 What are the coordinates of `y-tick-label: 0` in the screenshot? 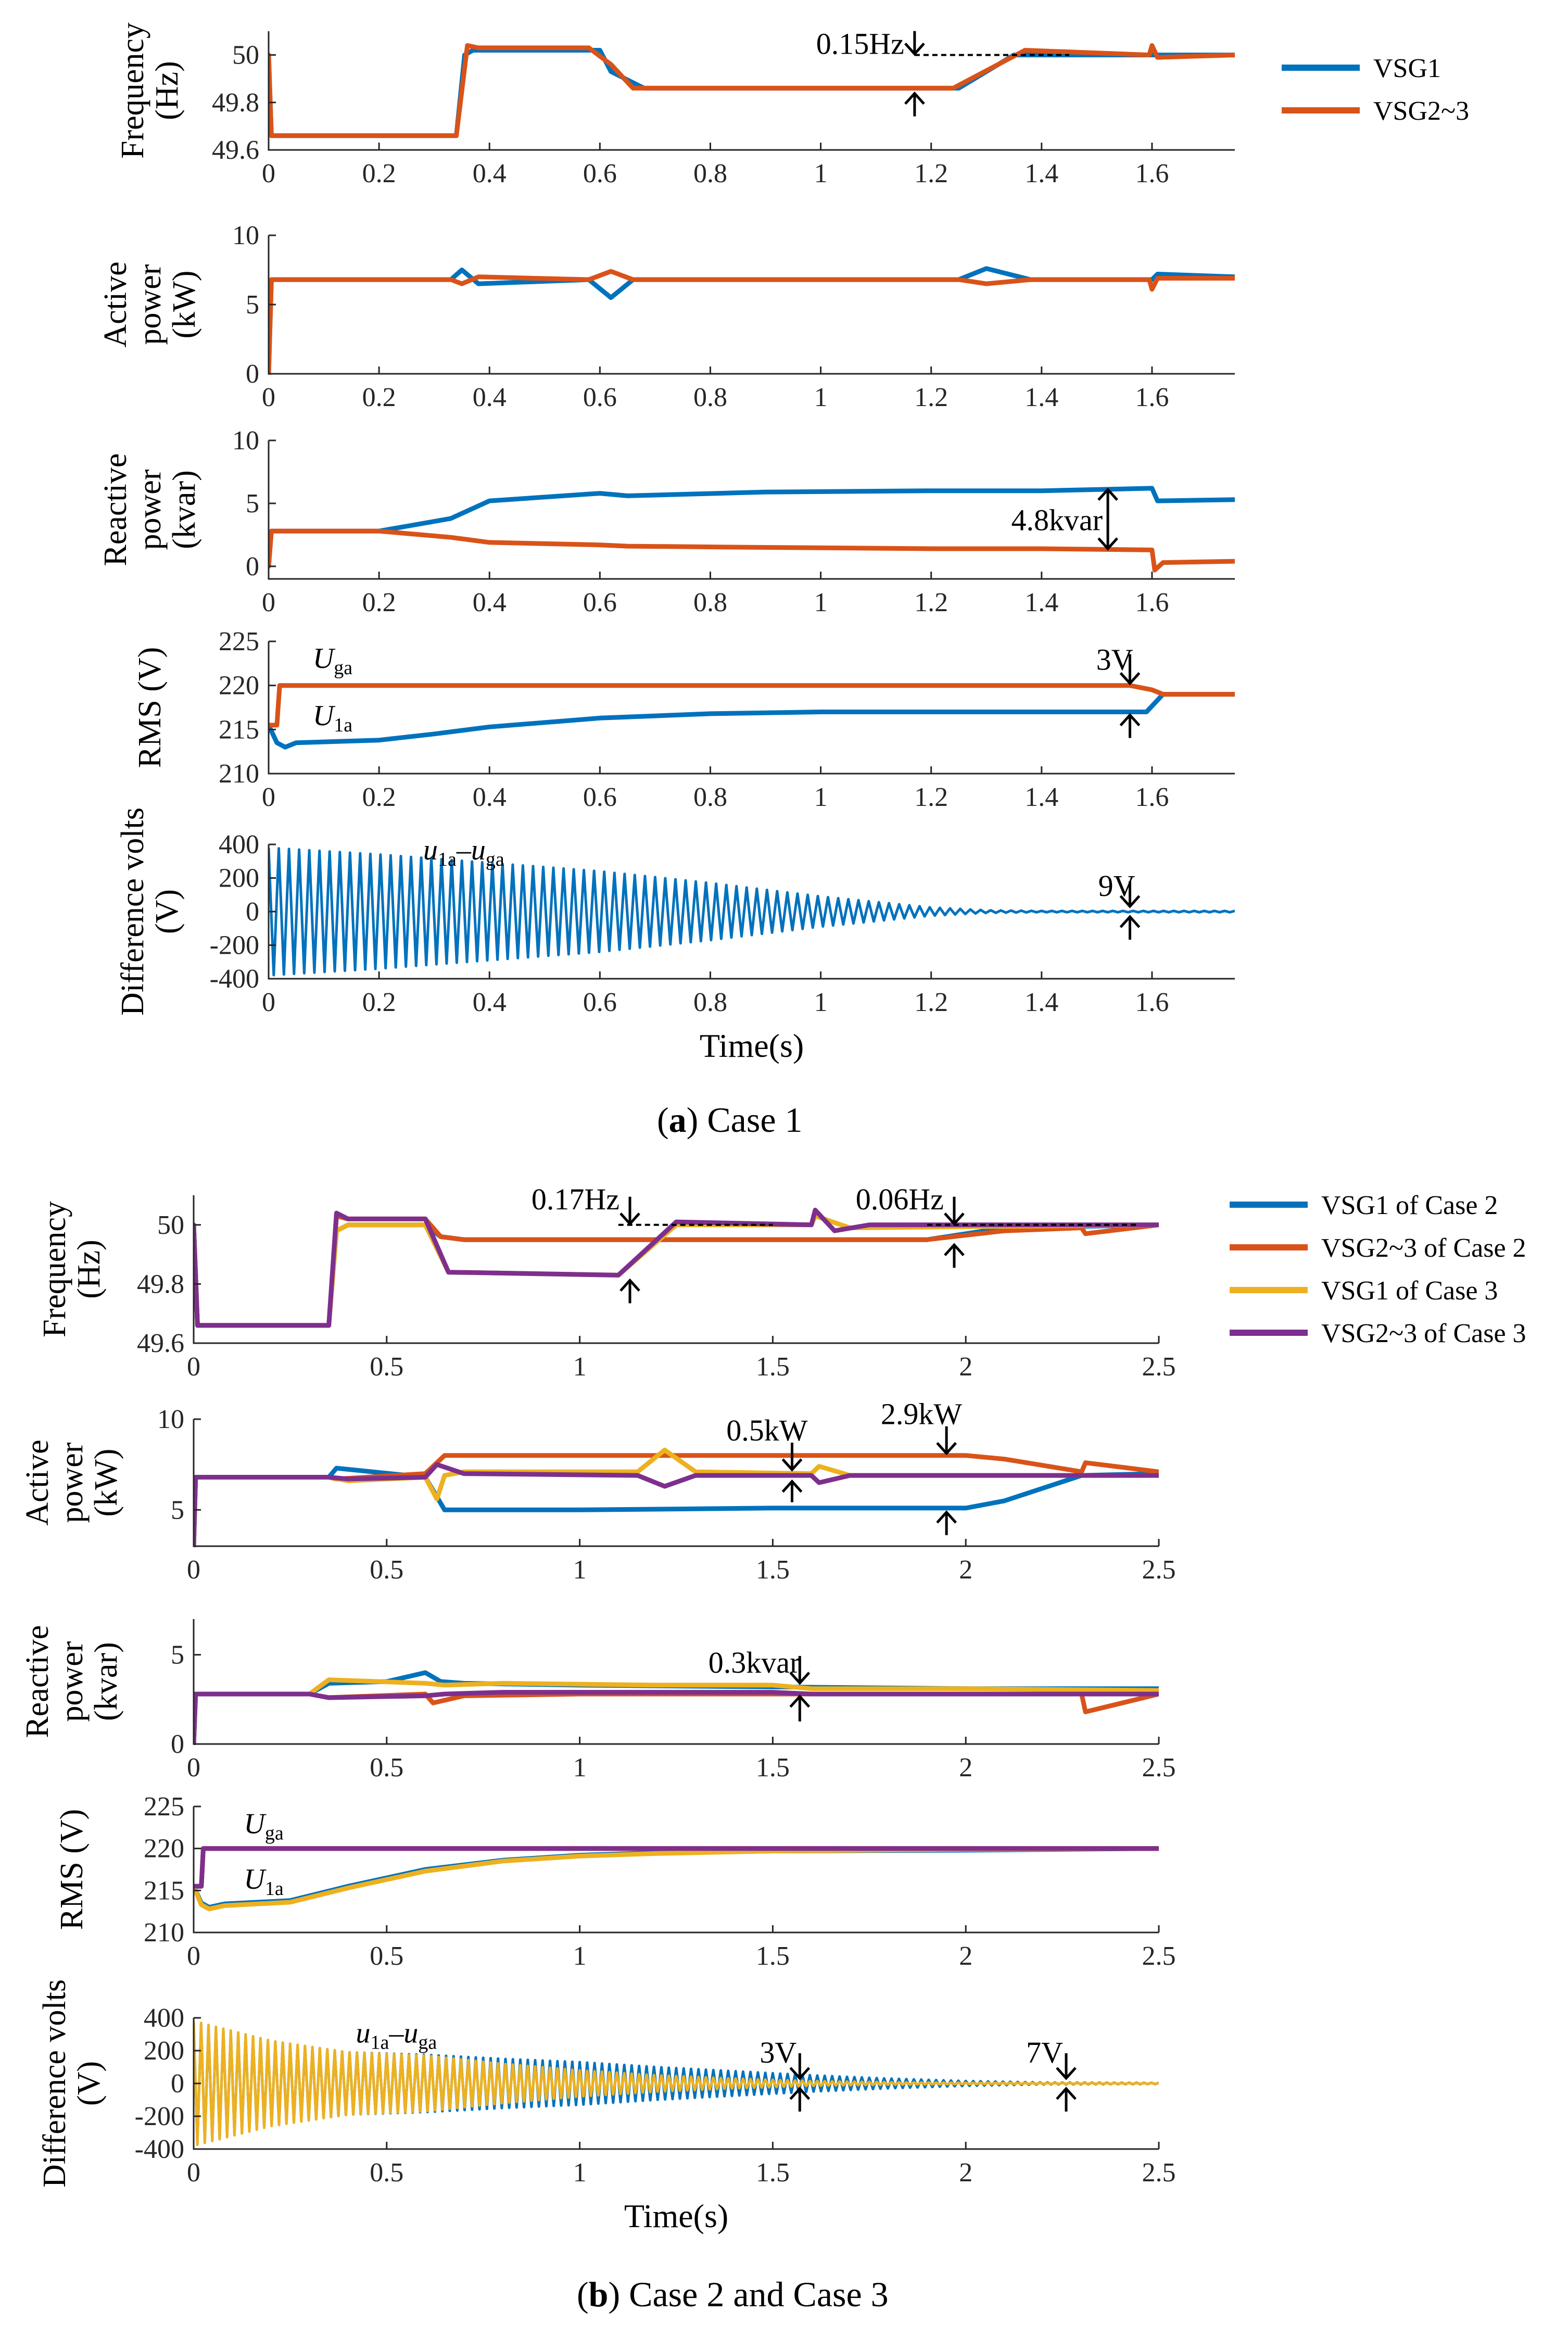 It's located at (252, 374).